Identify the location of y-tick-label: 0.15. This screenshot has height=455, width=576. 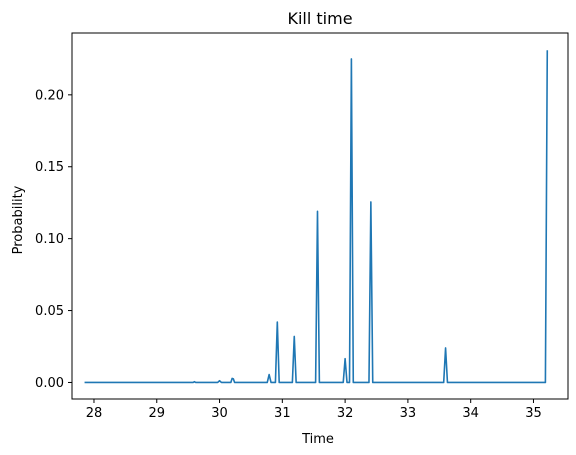
(49, 167).